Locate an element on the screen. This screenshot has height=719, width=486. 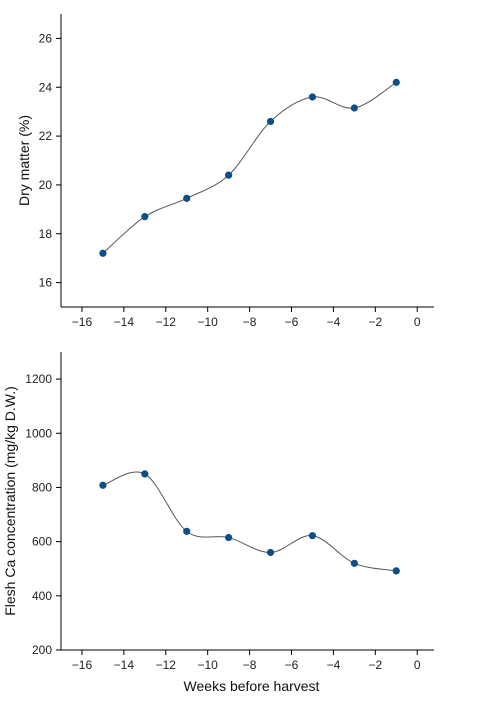
y-tick-label: 16 is located at coordinates (46, 283).